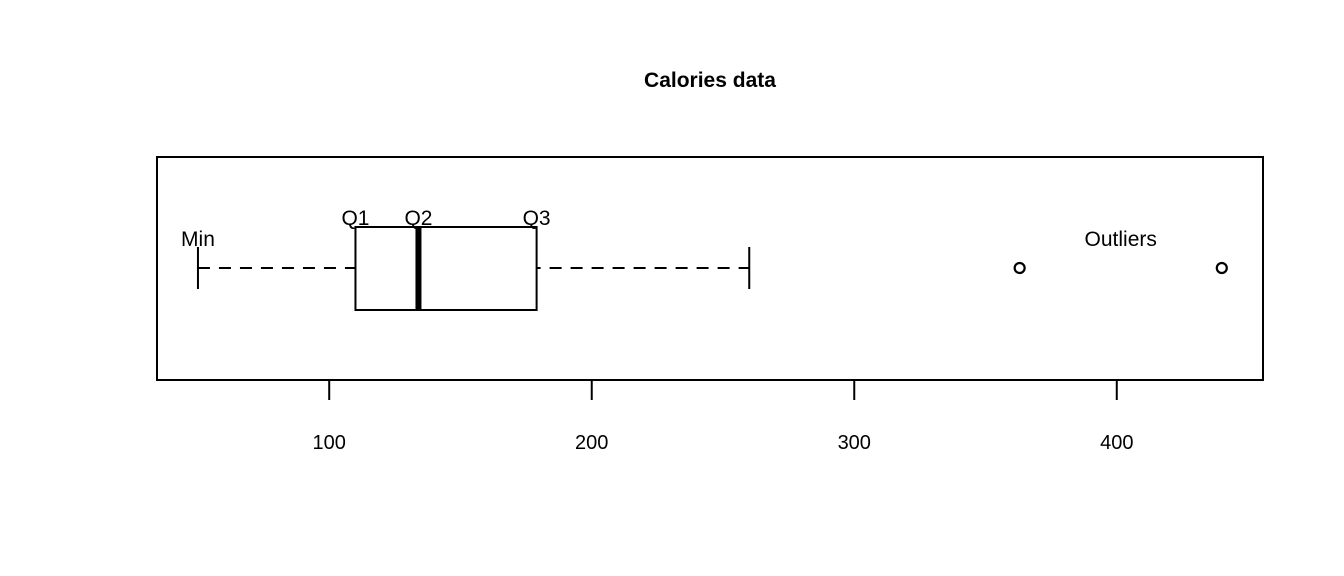 The width and height of the screenshot is (1344, 576). What do you see at coordinates (710, 80) in the screenshot?
I see `chart-title: Calories data` at bounding box center [710, 80].